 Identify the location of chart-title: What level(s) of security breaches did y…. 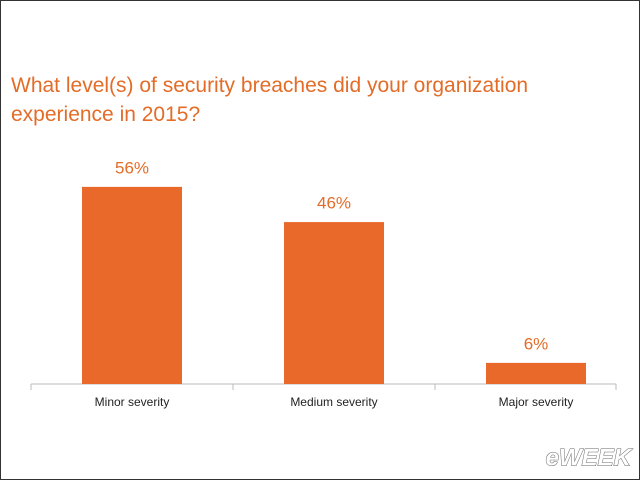
(270, 100).